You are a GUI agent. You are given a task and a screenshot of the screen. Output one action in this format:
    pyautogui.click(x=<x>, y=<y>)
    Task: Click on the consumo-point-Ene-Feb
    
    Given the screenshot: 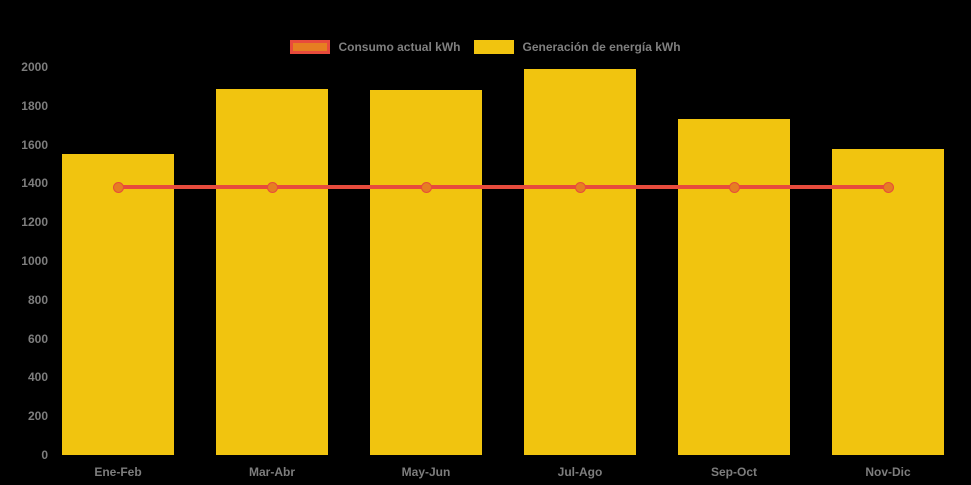 What is the action you would take?
    pyautogui.click(x=118, y=187)
    